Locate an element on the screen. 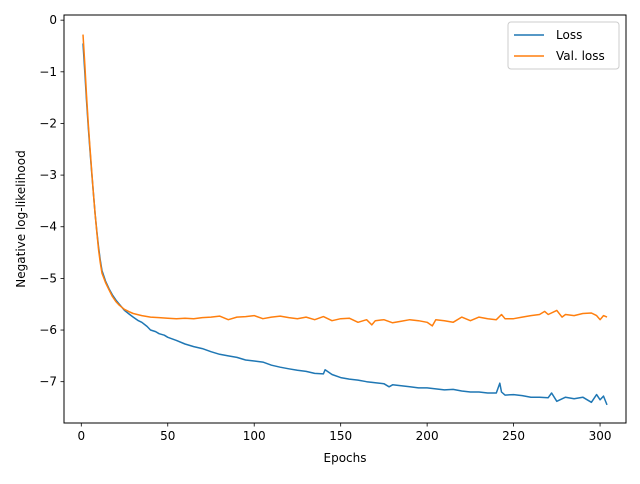 This screenshot has width=640, height=484. legend: Loss Val. loss is located at coordinates (563, 45).